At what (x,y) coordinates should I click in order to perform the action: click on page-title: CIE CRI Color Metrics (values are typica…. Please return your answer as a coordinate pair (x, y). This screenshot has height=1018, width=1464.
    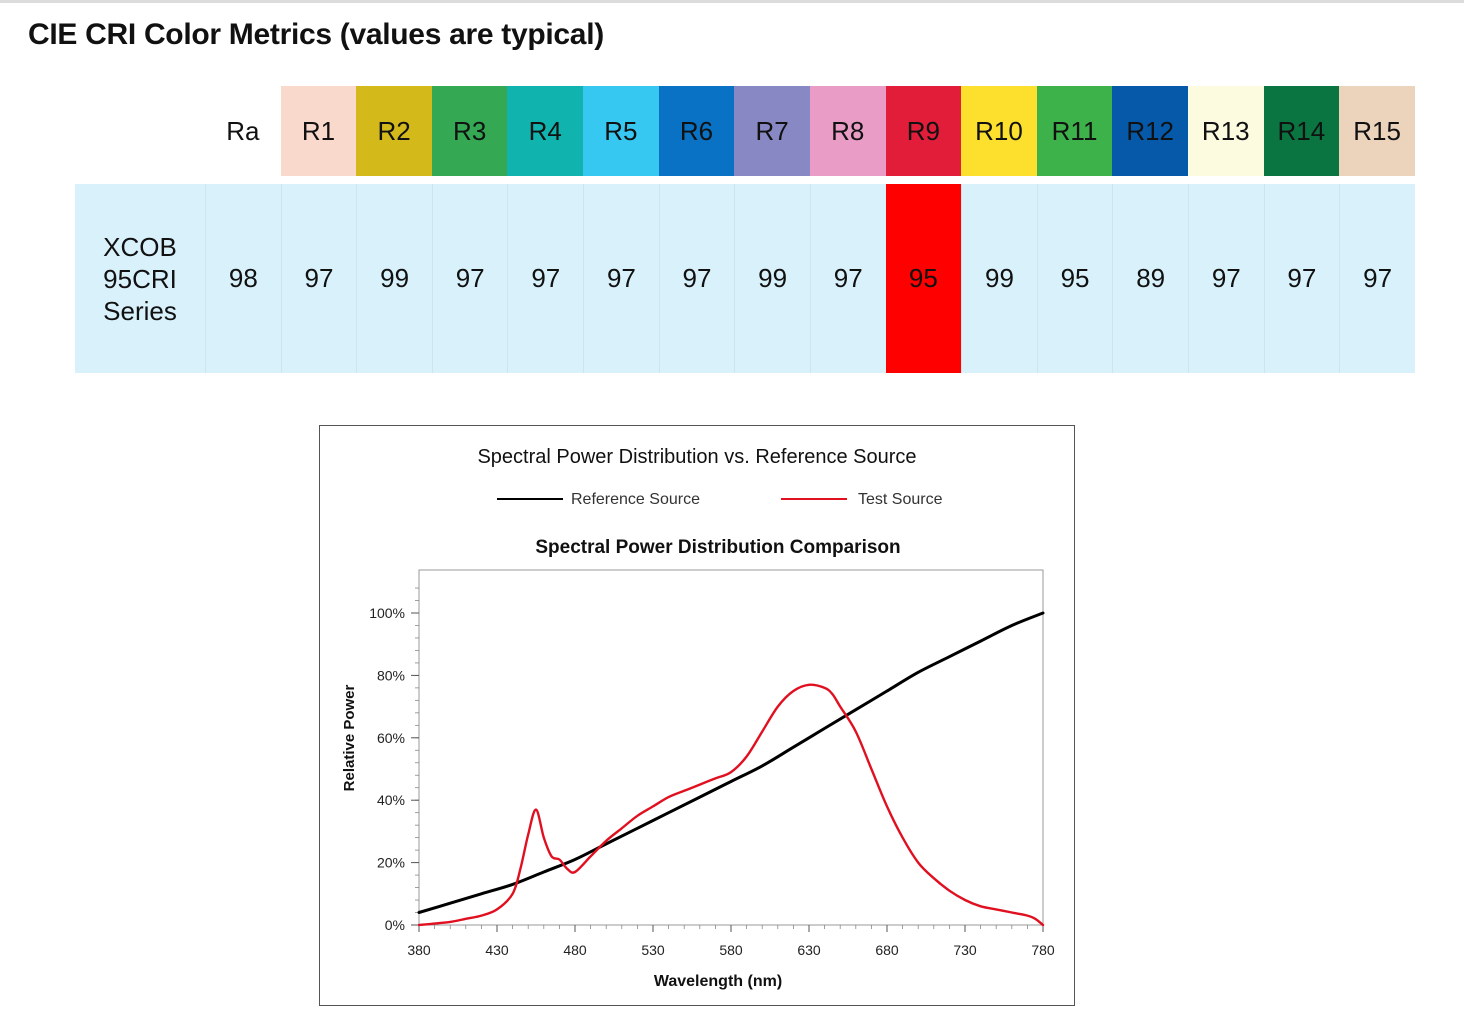
    Looking at the image, I should click on (316, 34).